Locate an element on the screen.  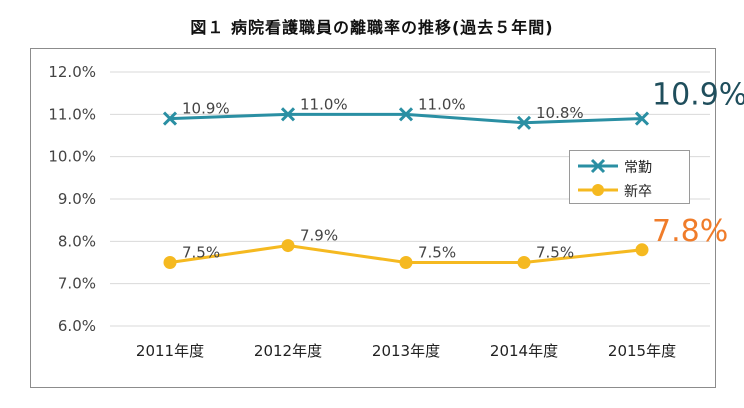
legend: 常勤 新卒 is located at coordinates (629, 177).